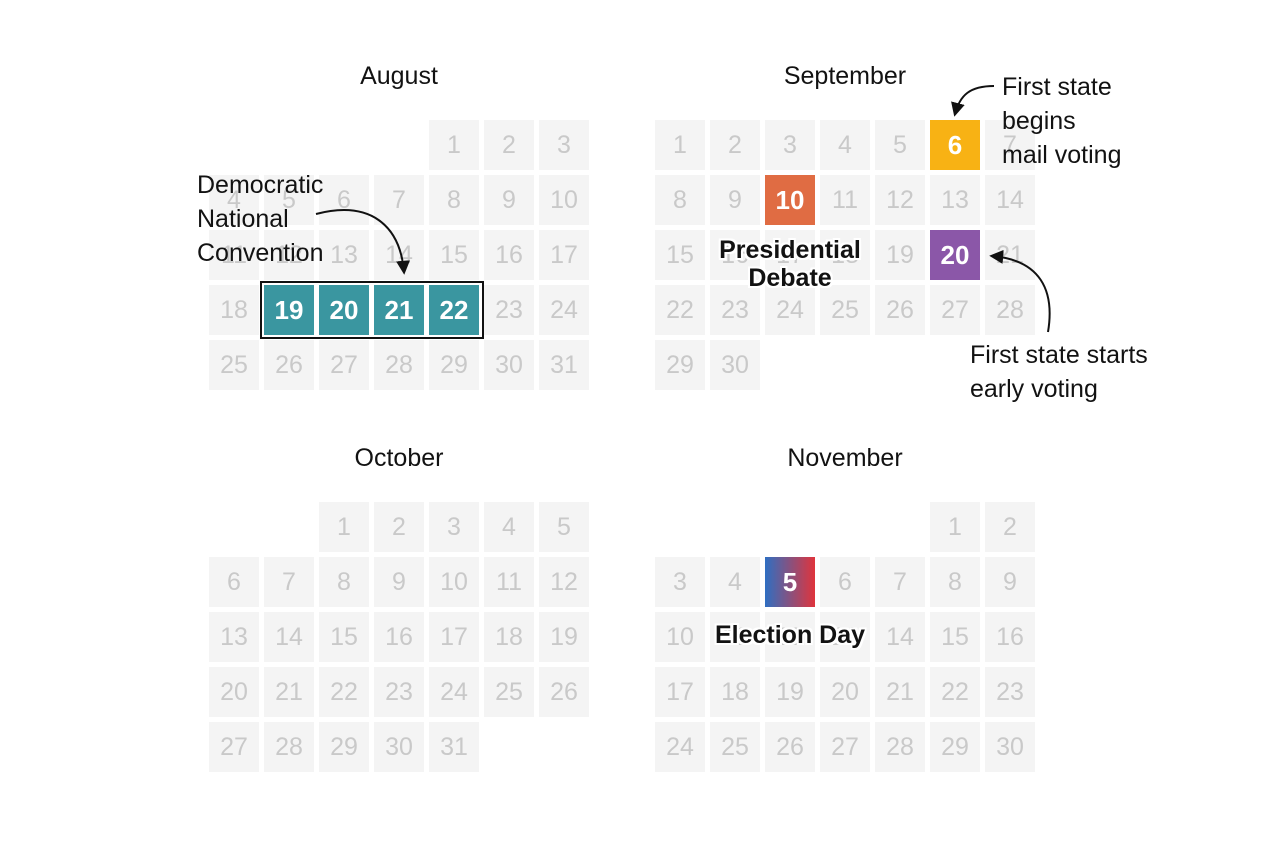 The height and width of the screenshot is (844, 1280). What do you see at coordinates (845, 458) in the screenshot?
I see `month-title-november: November` at bounding box center [845, 458].